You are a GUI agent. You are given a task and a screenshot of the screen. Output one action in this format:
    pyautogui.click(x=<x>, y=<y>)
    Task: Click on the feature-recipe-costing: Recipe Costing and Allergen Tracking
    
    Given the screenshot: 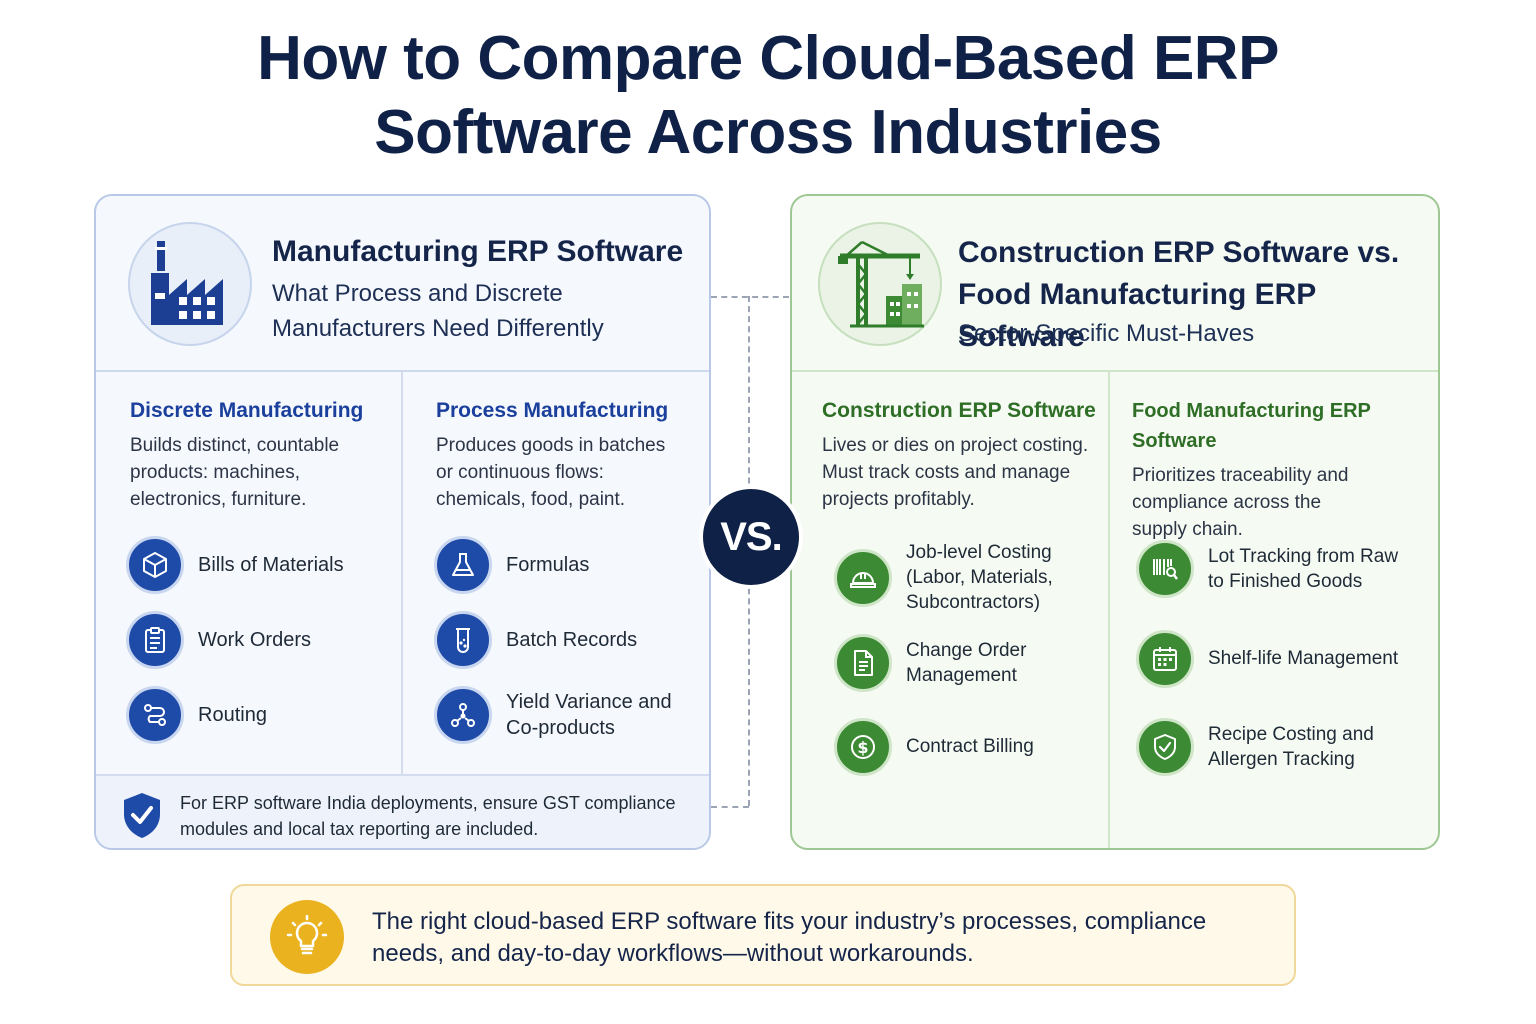 What is the action you would take?
    pyautogui.click(x=1272, y=747)
    